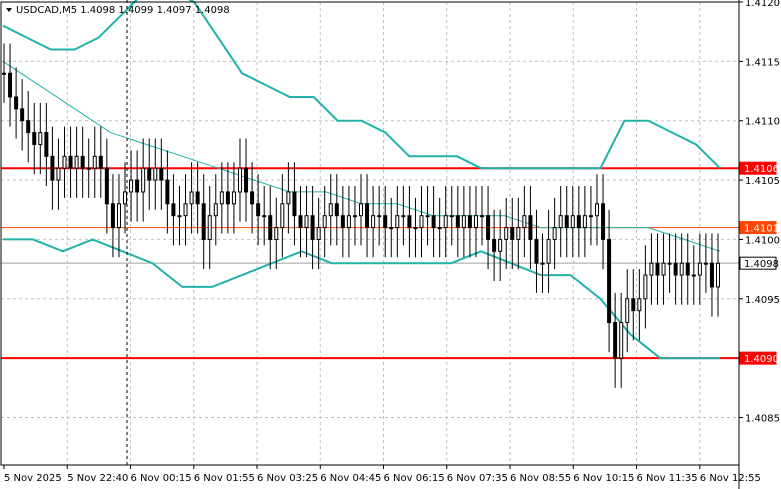 This screenshot has width=781, height=489. Describe the element at coordinates (762, 240) in the screenshot. I see `y-tick-label: 1.4100` at that location.